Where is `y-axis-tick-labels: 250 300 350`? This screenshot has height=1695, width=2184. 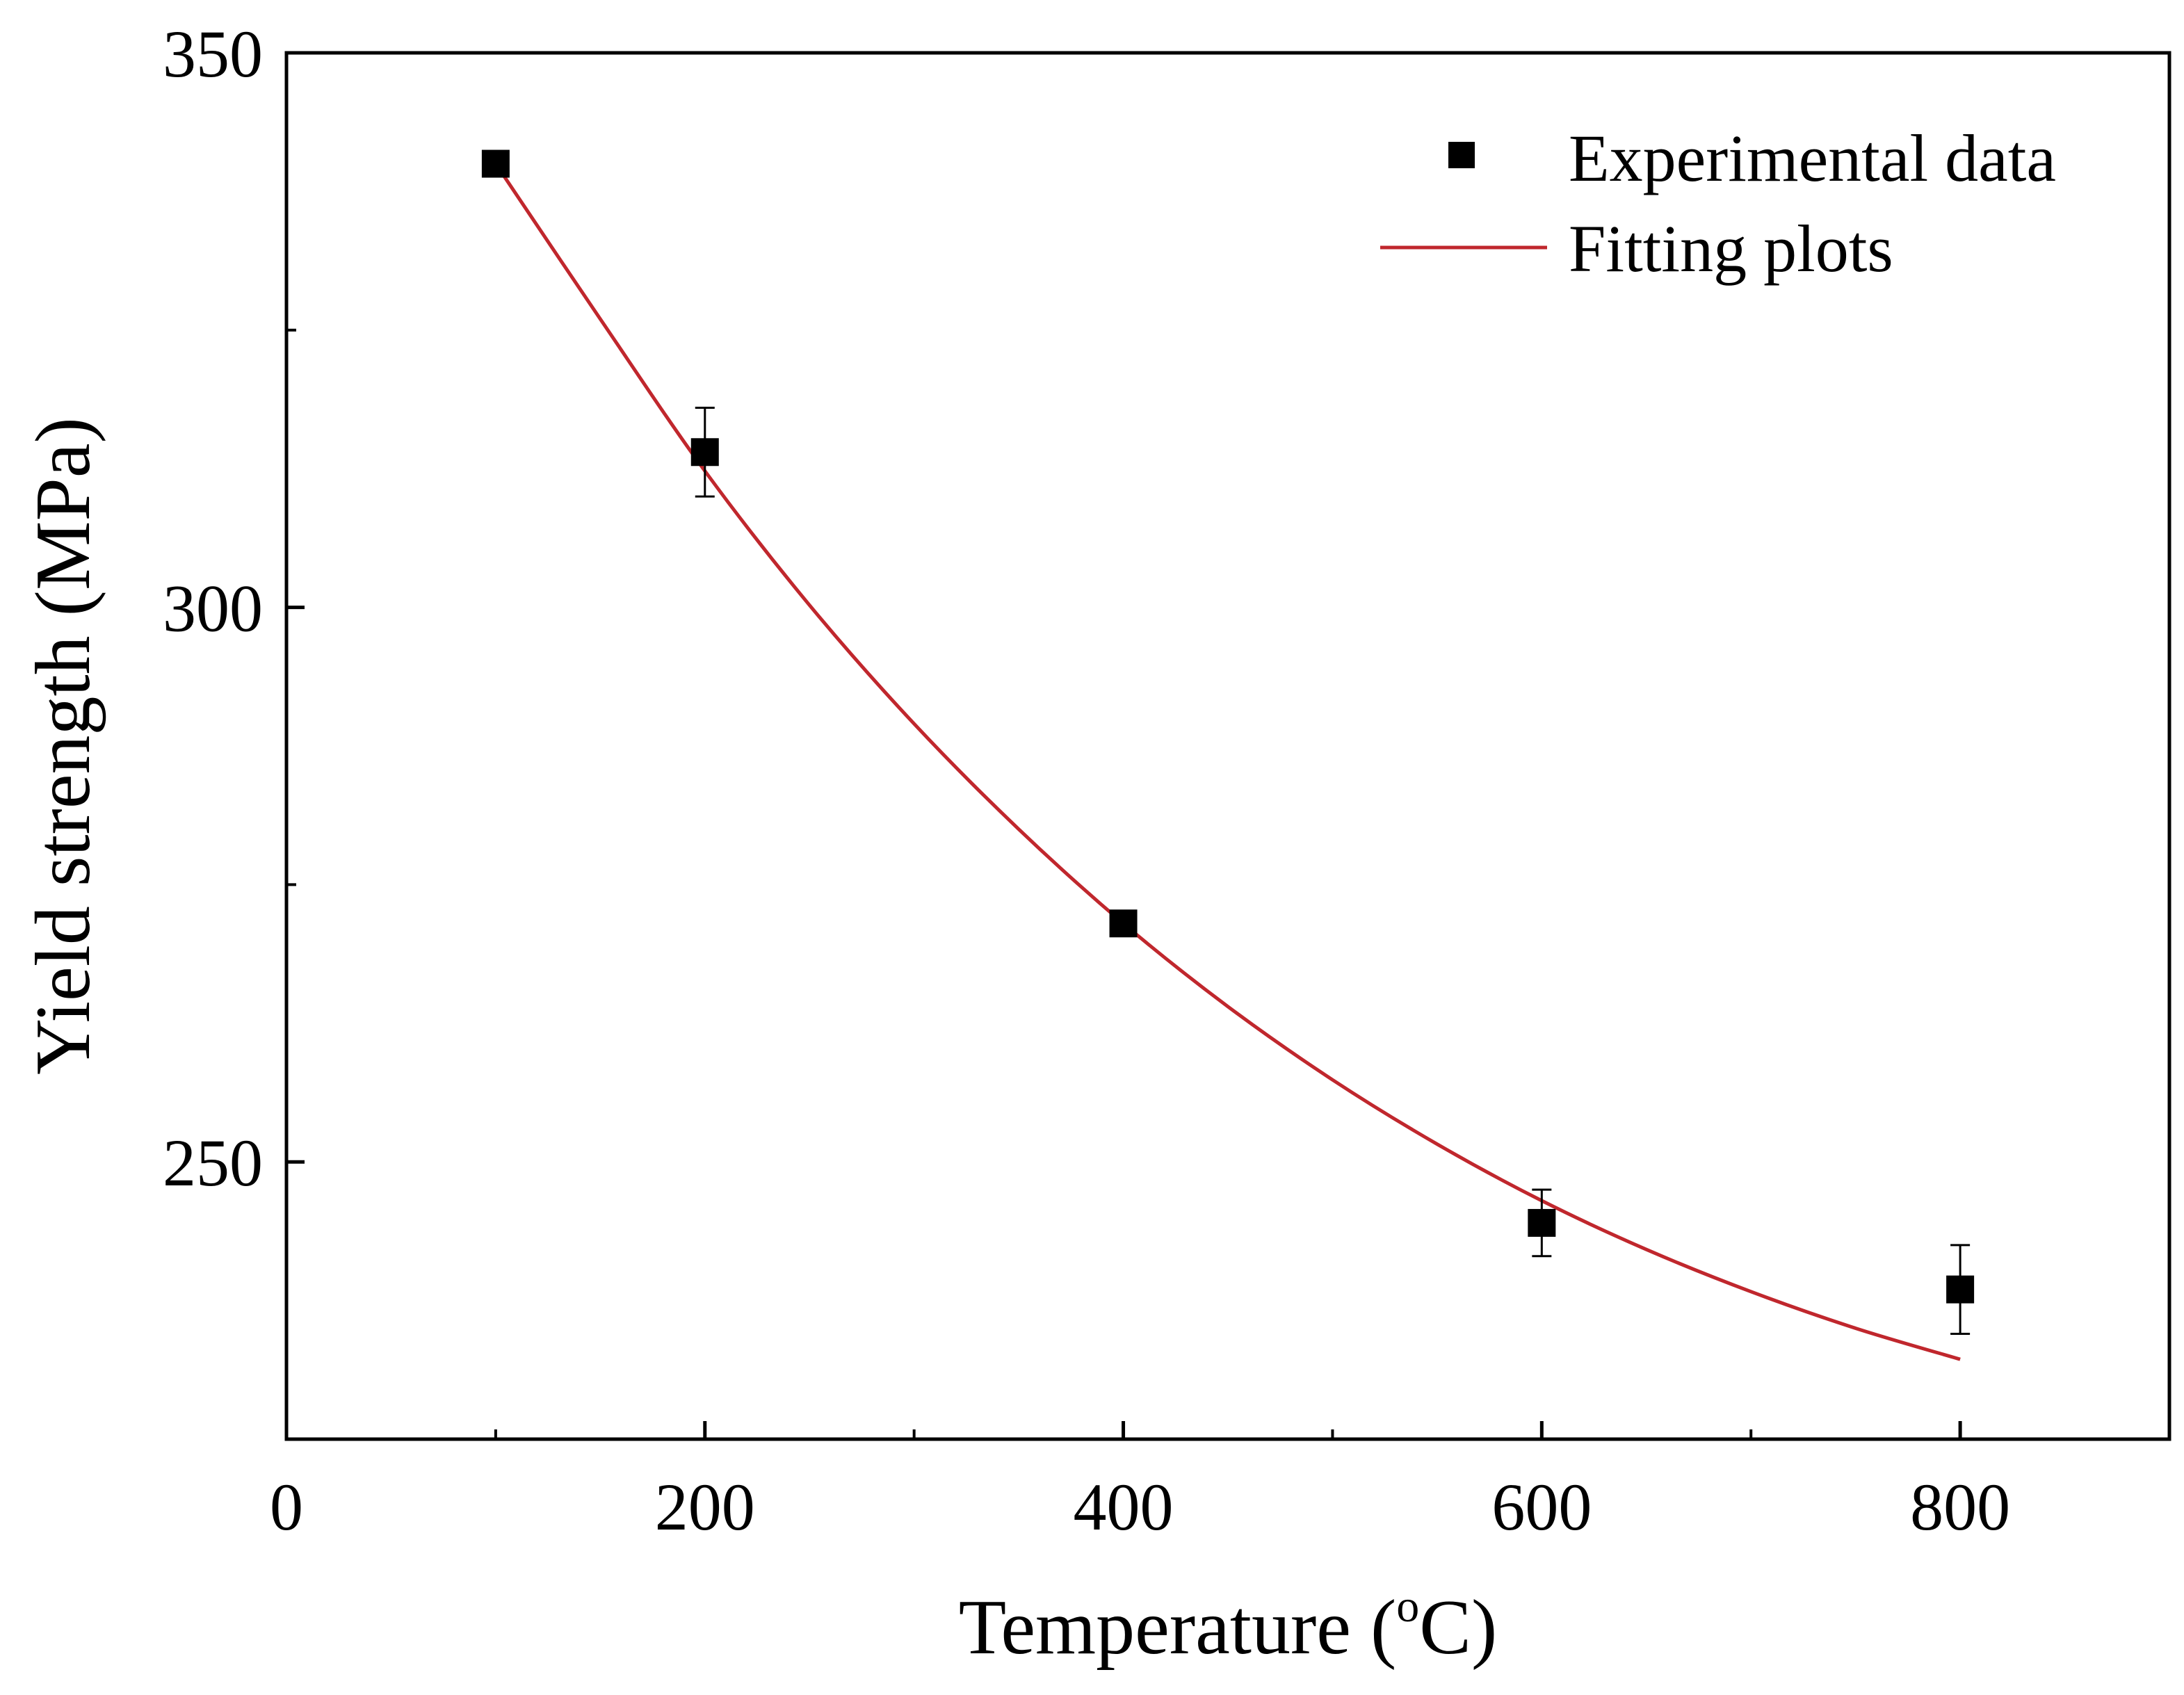 y-axis-tick-labels: 250 300 350 is located at coordinates (213, 608).